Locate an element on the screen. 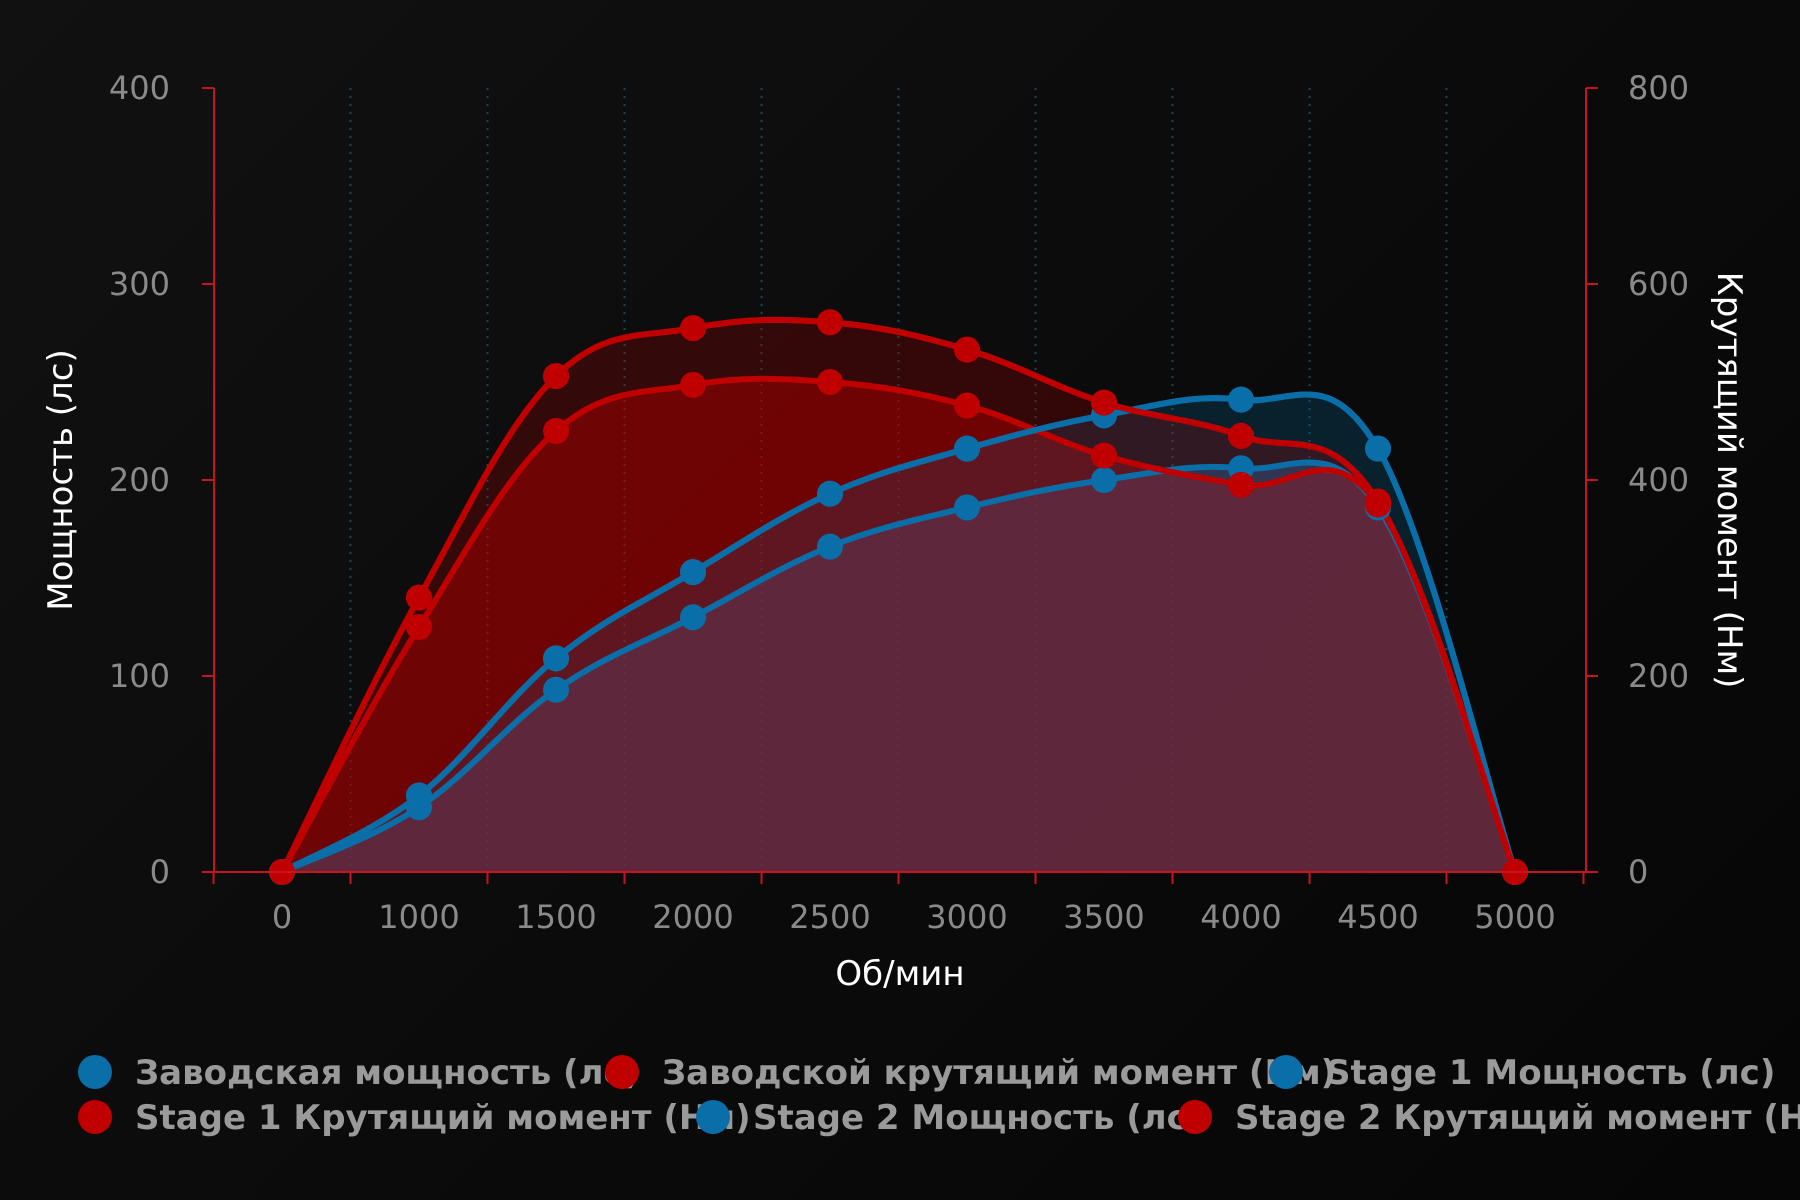 The image size is (1800, 1200). x-tick-label: 2500 is located at coordinates (829, 917).